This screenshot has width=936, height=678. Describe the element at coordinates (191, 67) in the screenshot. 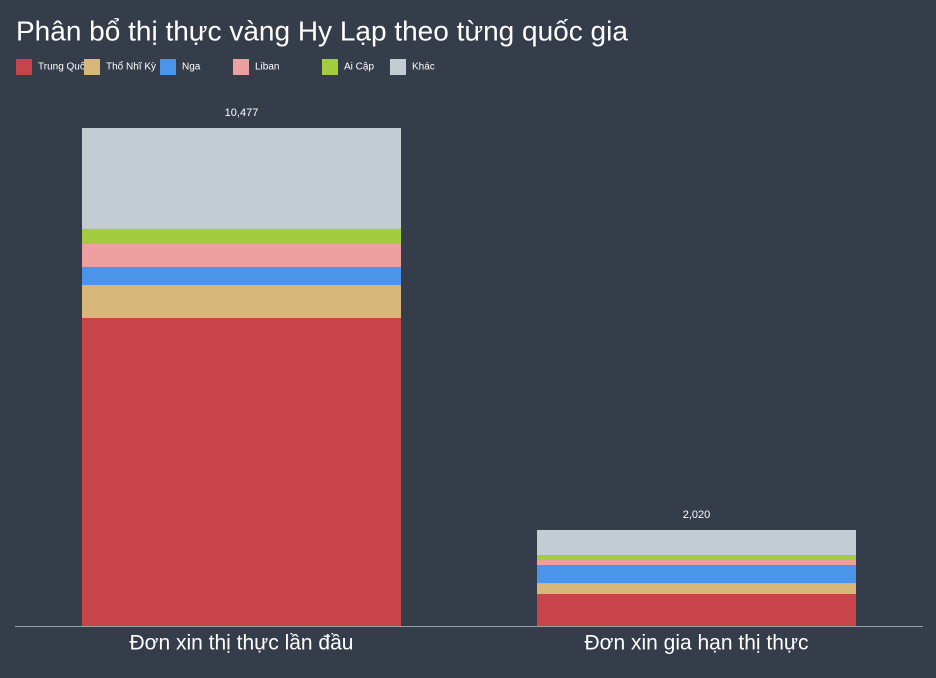

I see `legend-label: Nga` at that location.